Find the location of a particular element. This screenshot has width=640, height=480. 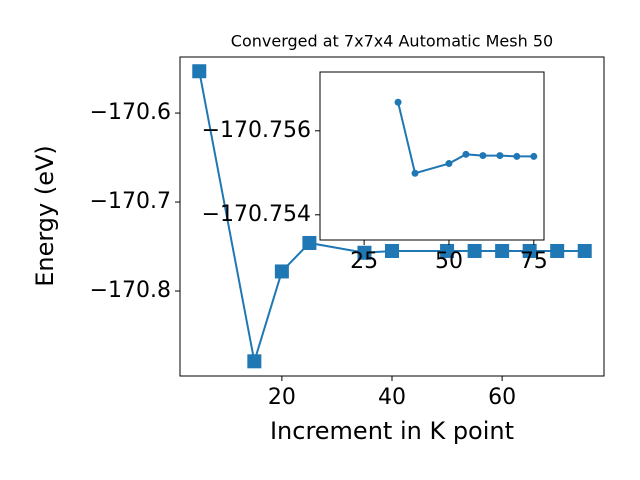

y-tick-label: −170.7 is located at coordinates (130, 201).